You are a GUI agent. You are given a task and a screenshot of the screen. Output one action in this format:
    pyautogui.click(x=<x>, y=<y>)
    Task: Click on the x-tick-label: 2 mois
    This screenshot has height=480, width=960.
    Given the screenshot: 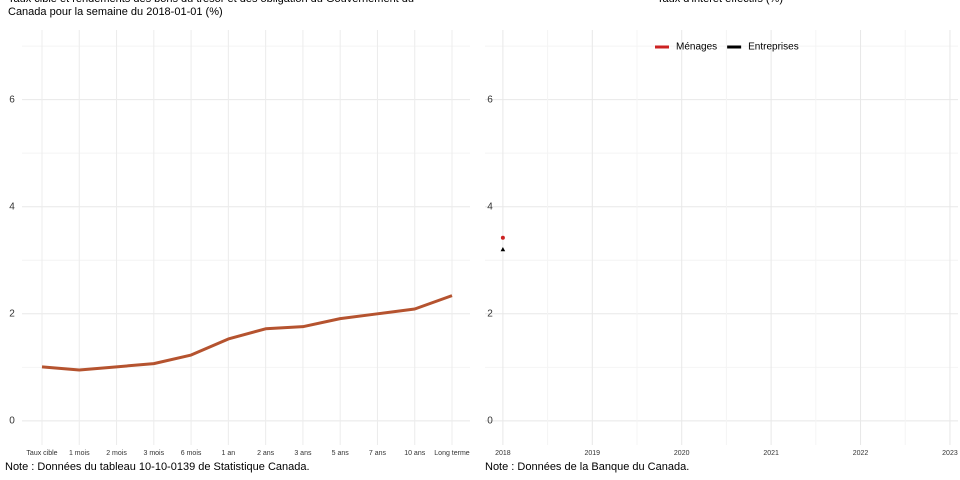 What is the action you would take?
    pyautogui.click(x=116, y=453)
    